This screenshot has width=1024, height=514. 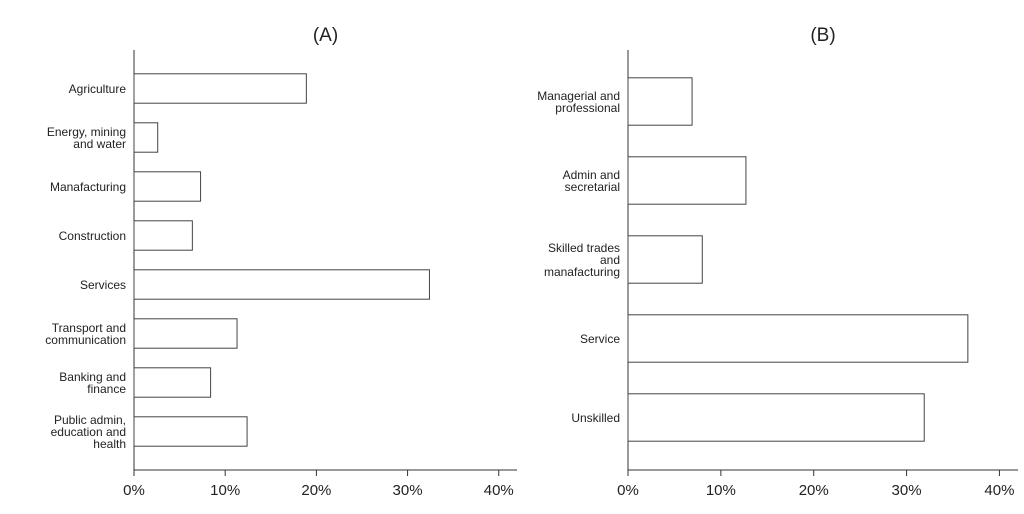 I want to click on y-tick-label: Managerial and professional, so click(x=578, y=101).